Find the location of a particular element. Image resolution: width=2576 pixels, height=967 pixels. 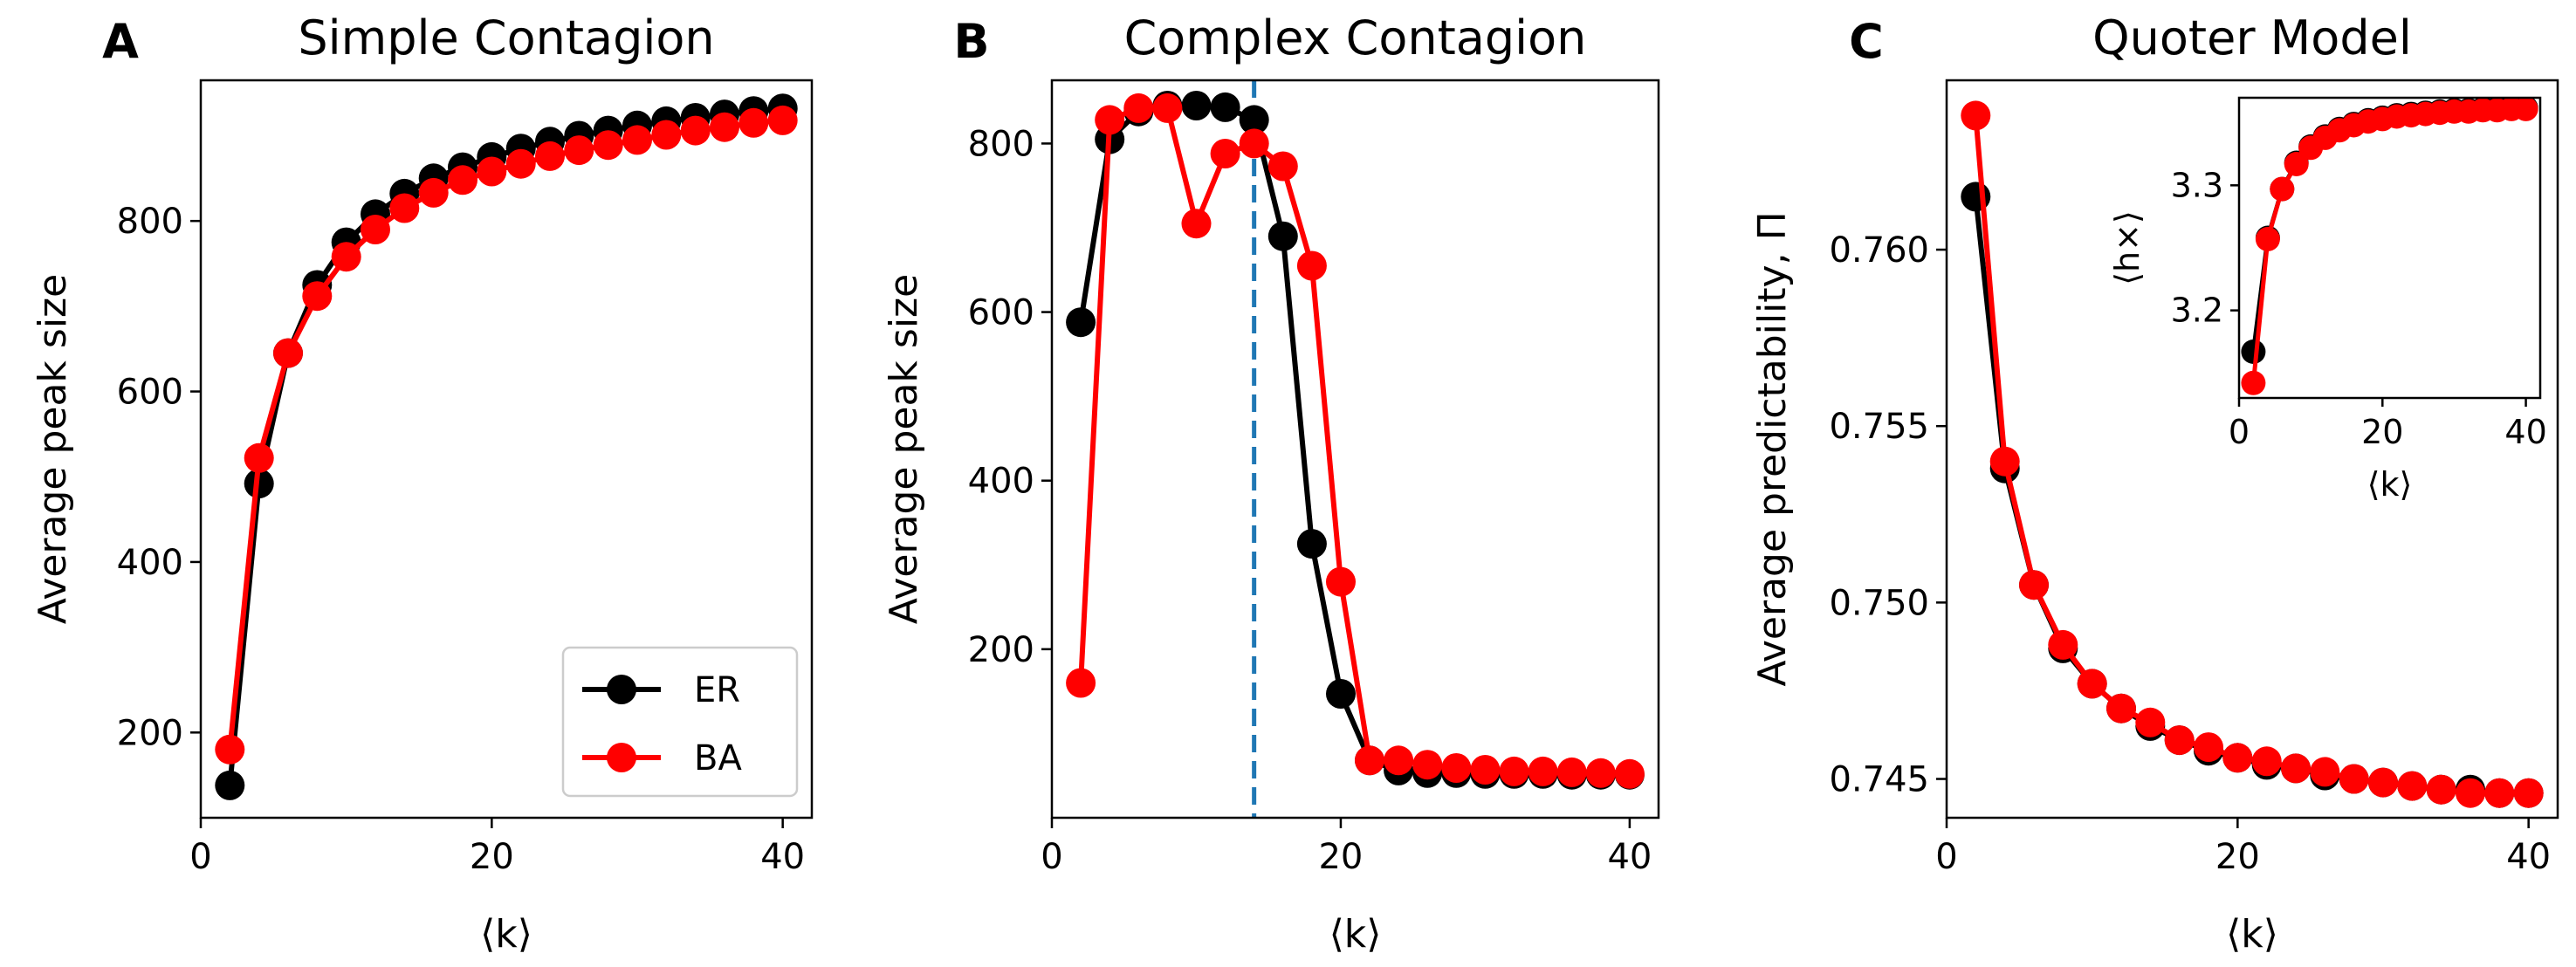

legend-box is located at coordinates (680, 722).